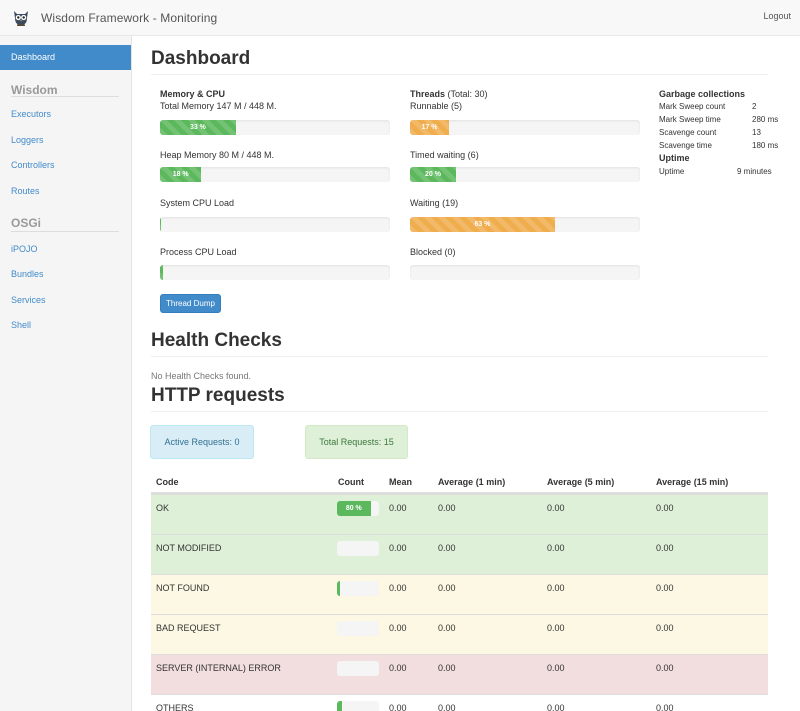  Describe the element at coordinates (202, 442) in the screenshot. I see `active-requests-alert: Active Requests: 0` at that location.